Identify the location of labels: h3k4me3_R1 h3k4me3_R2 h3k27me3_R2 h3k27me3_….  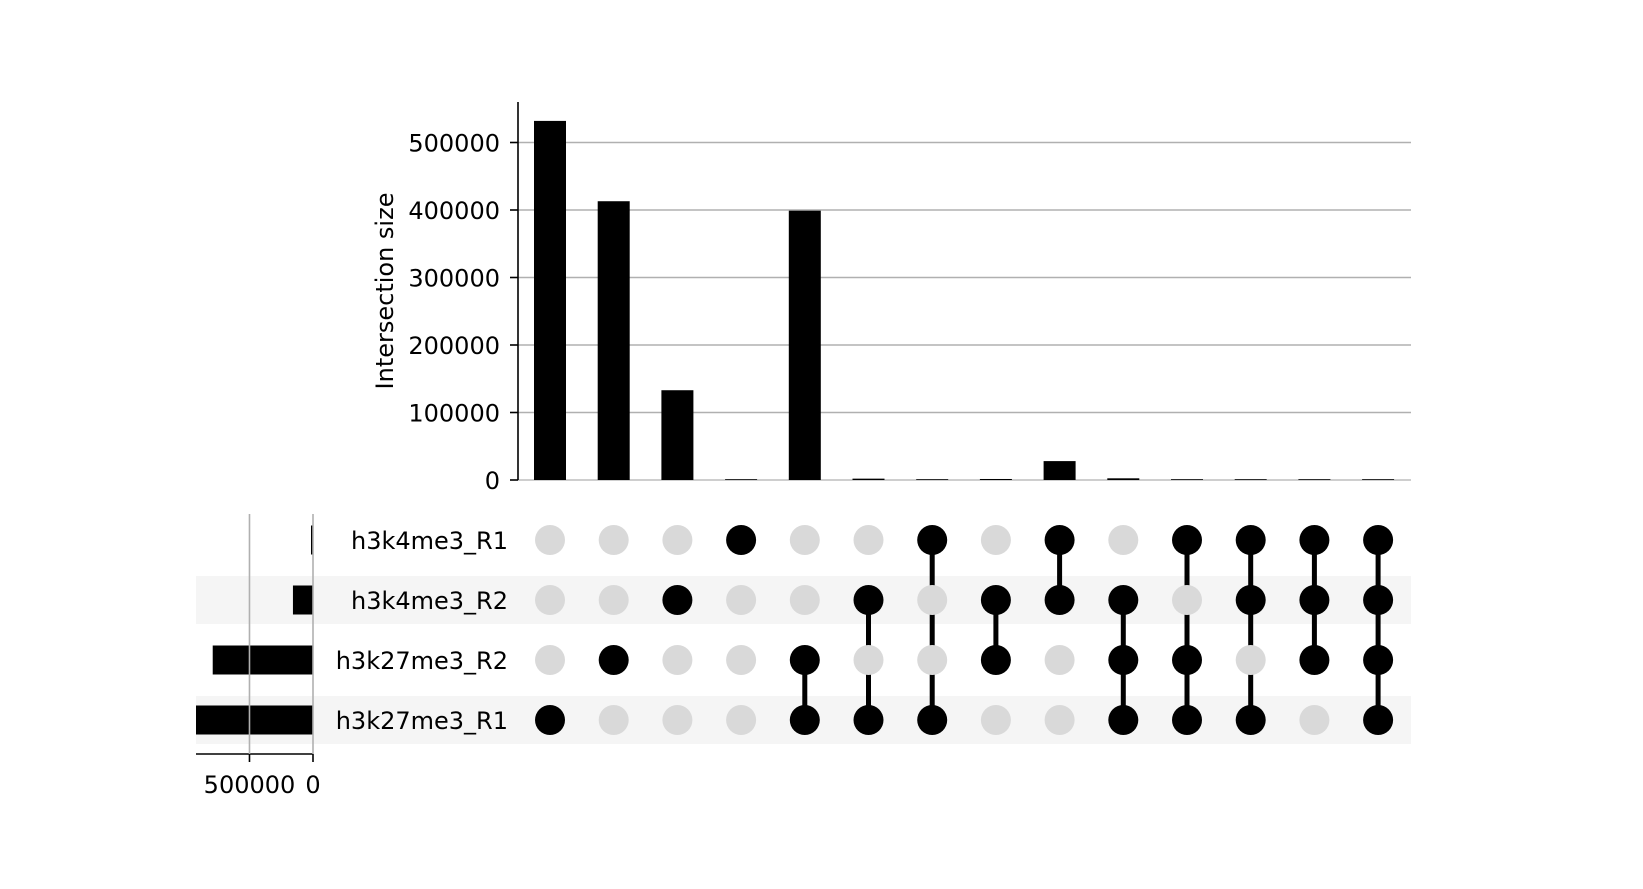
(422, 631).